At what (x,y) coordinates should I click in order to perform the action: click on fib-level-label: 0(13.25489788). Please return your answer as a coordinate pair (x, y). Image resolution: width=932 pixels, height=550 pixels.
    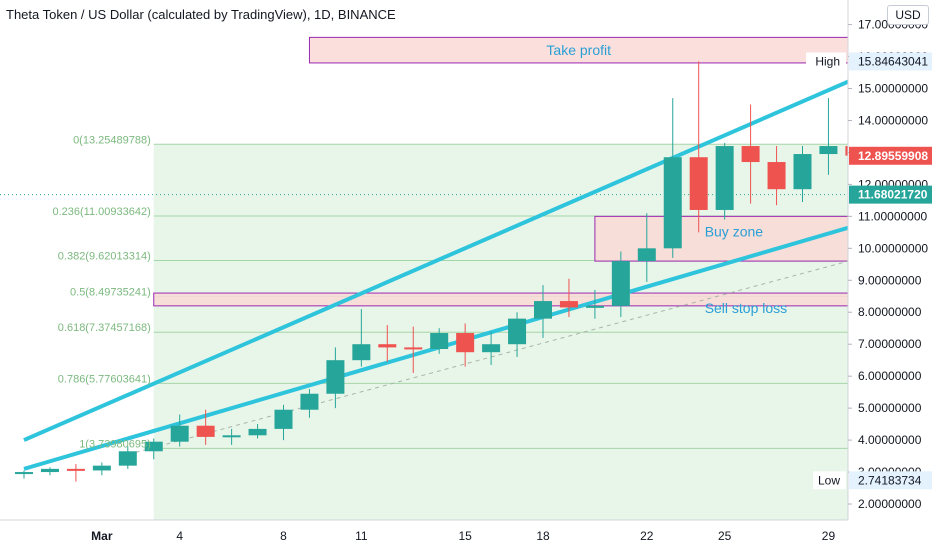
    Looking at the image, I should click on (112, 140).